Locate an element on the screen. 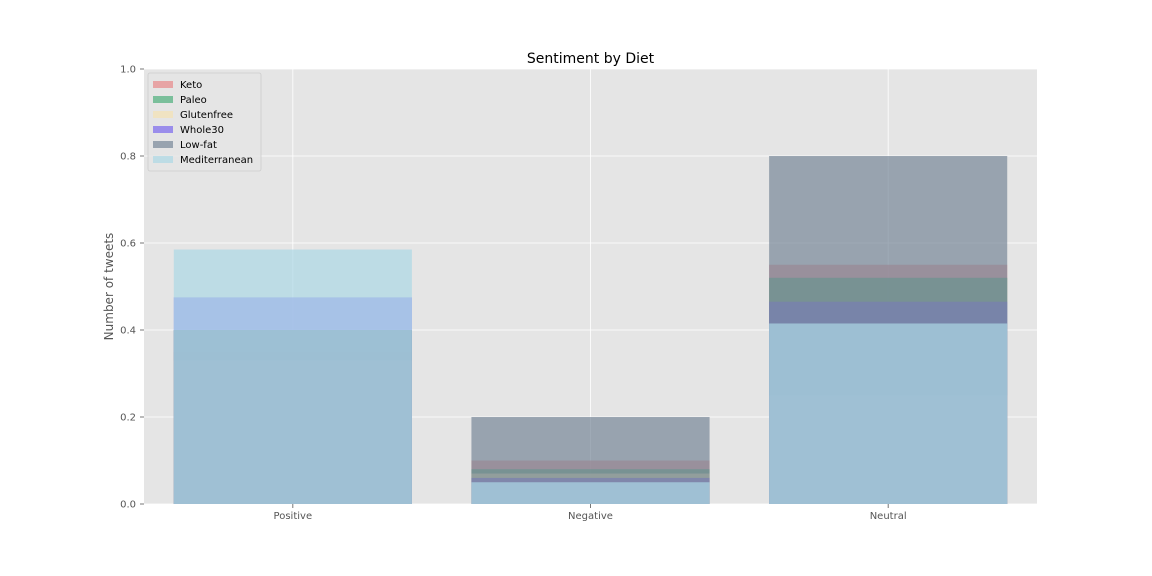  y-tick-label: 1.0 is located at coordinates (128, 70).